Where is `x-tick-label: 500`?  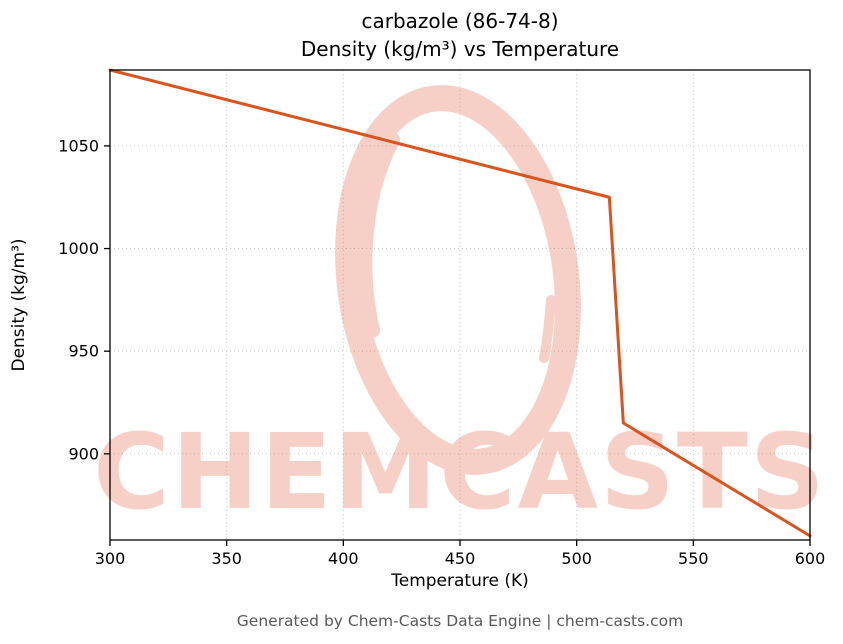 x-tick-label: 500 is located at coordinates (576, 558).